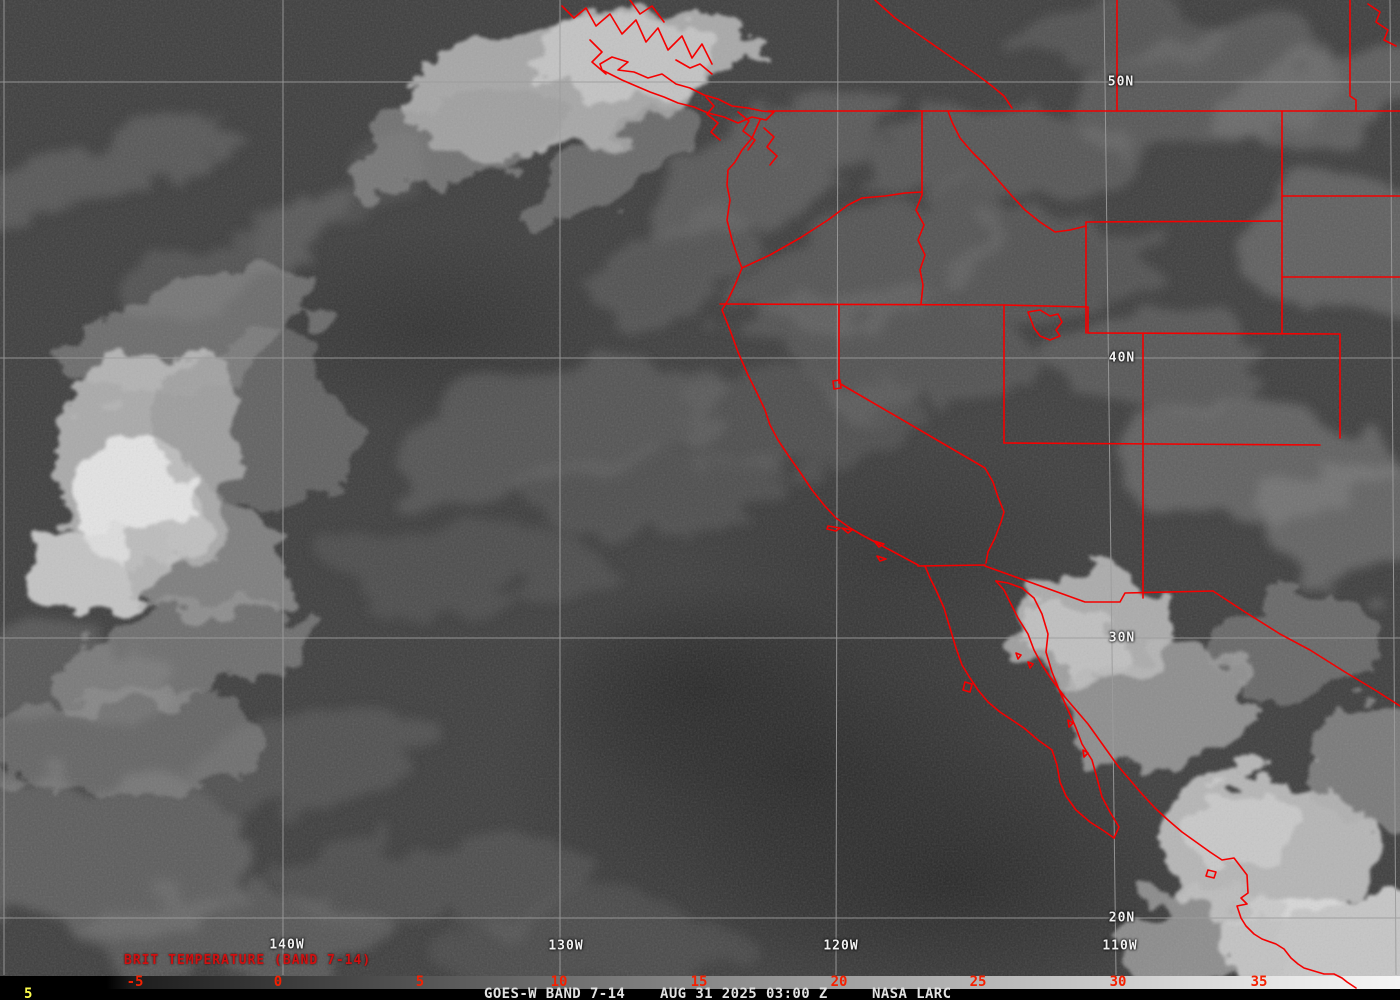 This screenshot has height=1000, width=1400. Describe the element at coordinates (1259, 982) in the screenshot. I see `colorbar-tick: 35` at that location.